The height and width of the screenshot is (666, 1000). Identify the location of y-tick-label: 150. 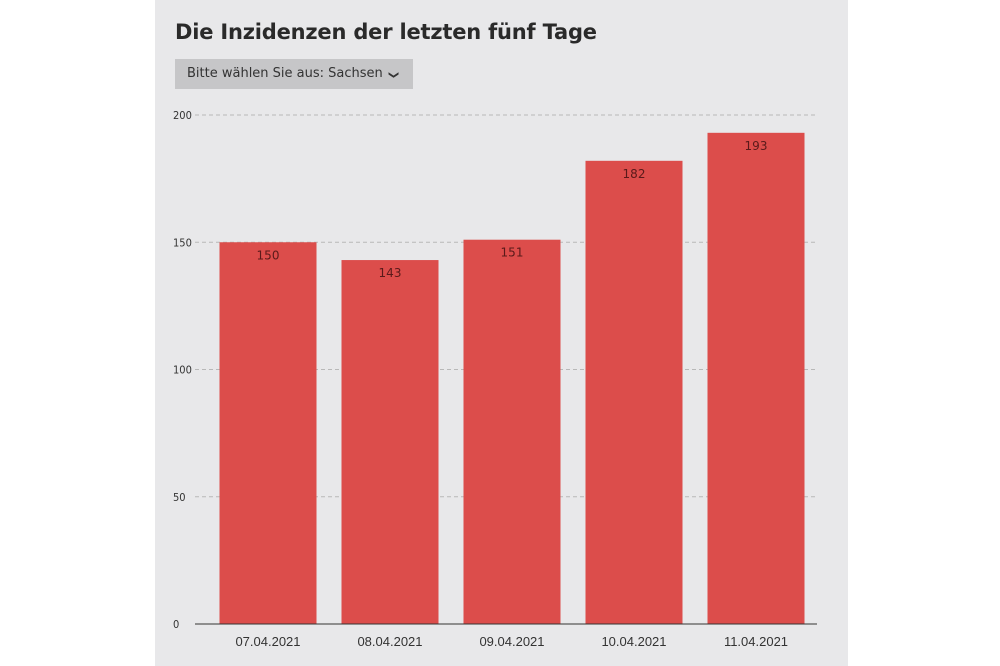
(182, 242).